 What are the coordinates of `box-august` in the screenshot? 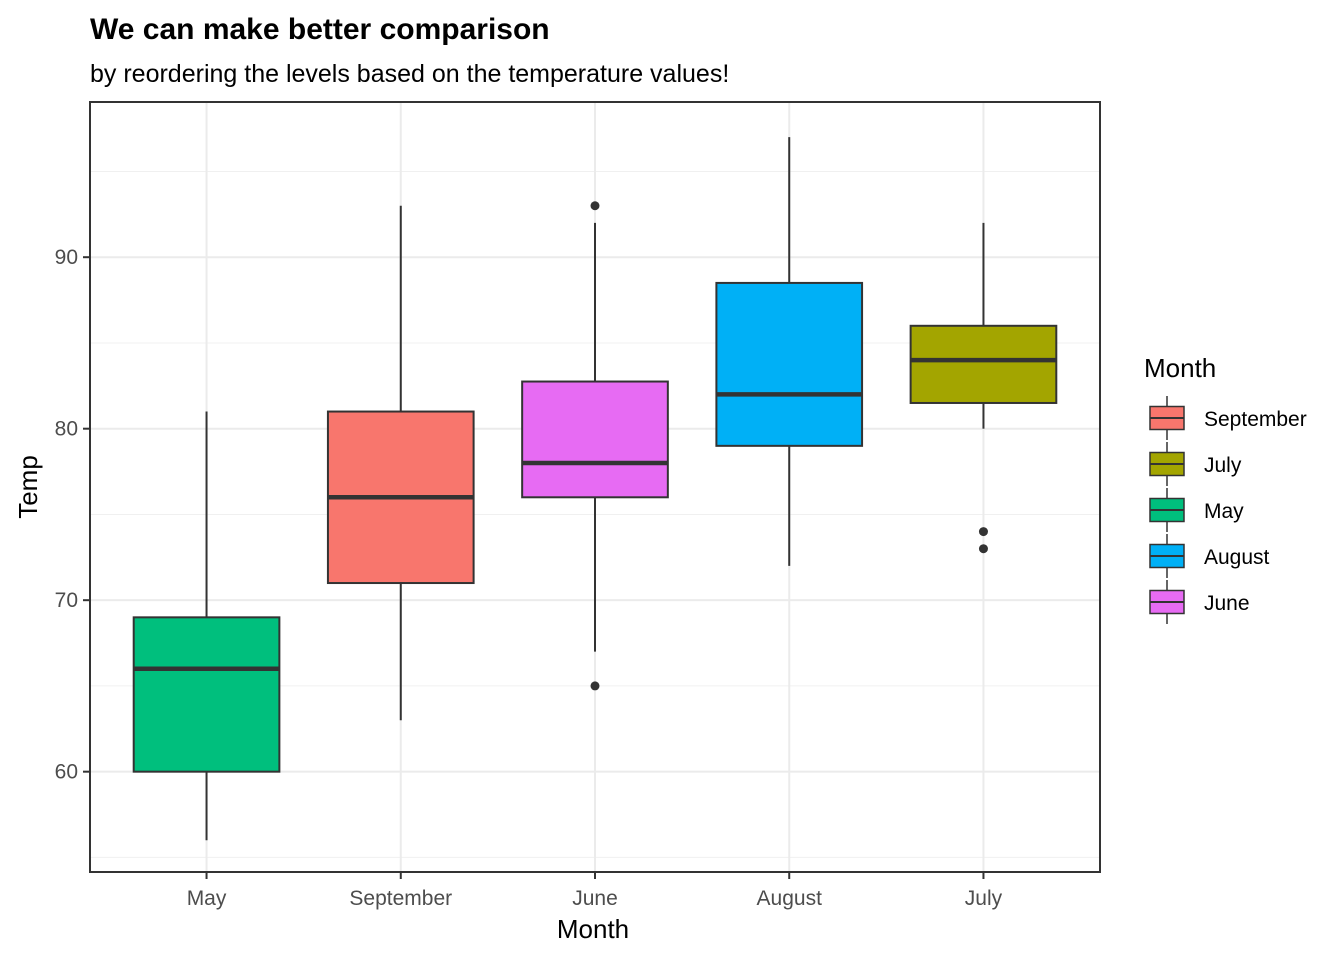 It's located at (789, 351).